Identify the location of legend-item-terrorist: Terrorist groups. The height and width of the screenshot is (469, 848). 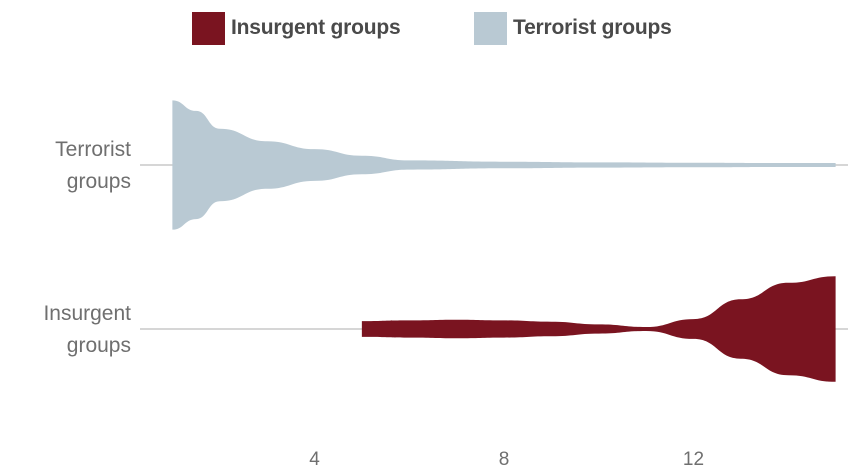
(573, 28).